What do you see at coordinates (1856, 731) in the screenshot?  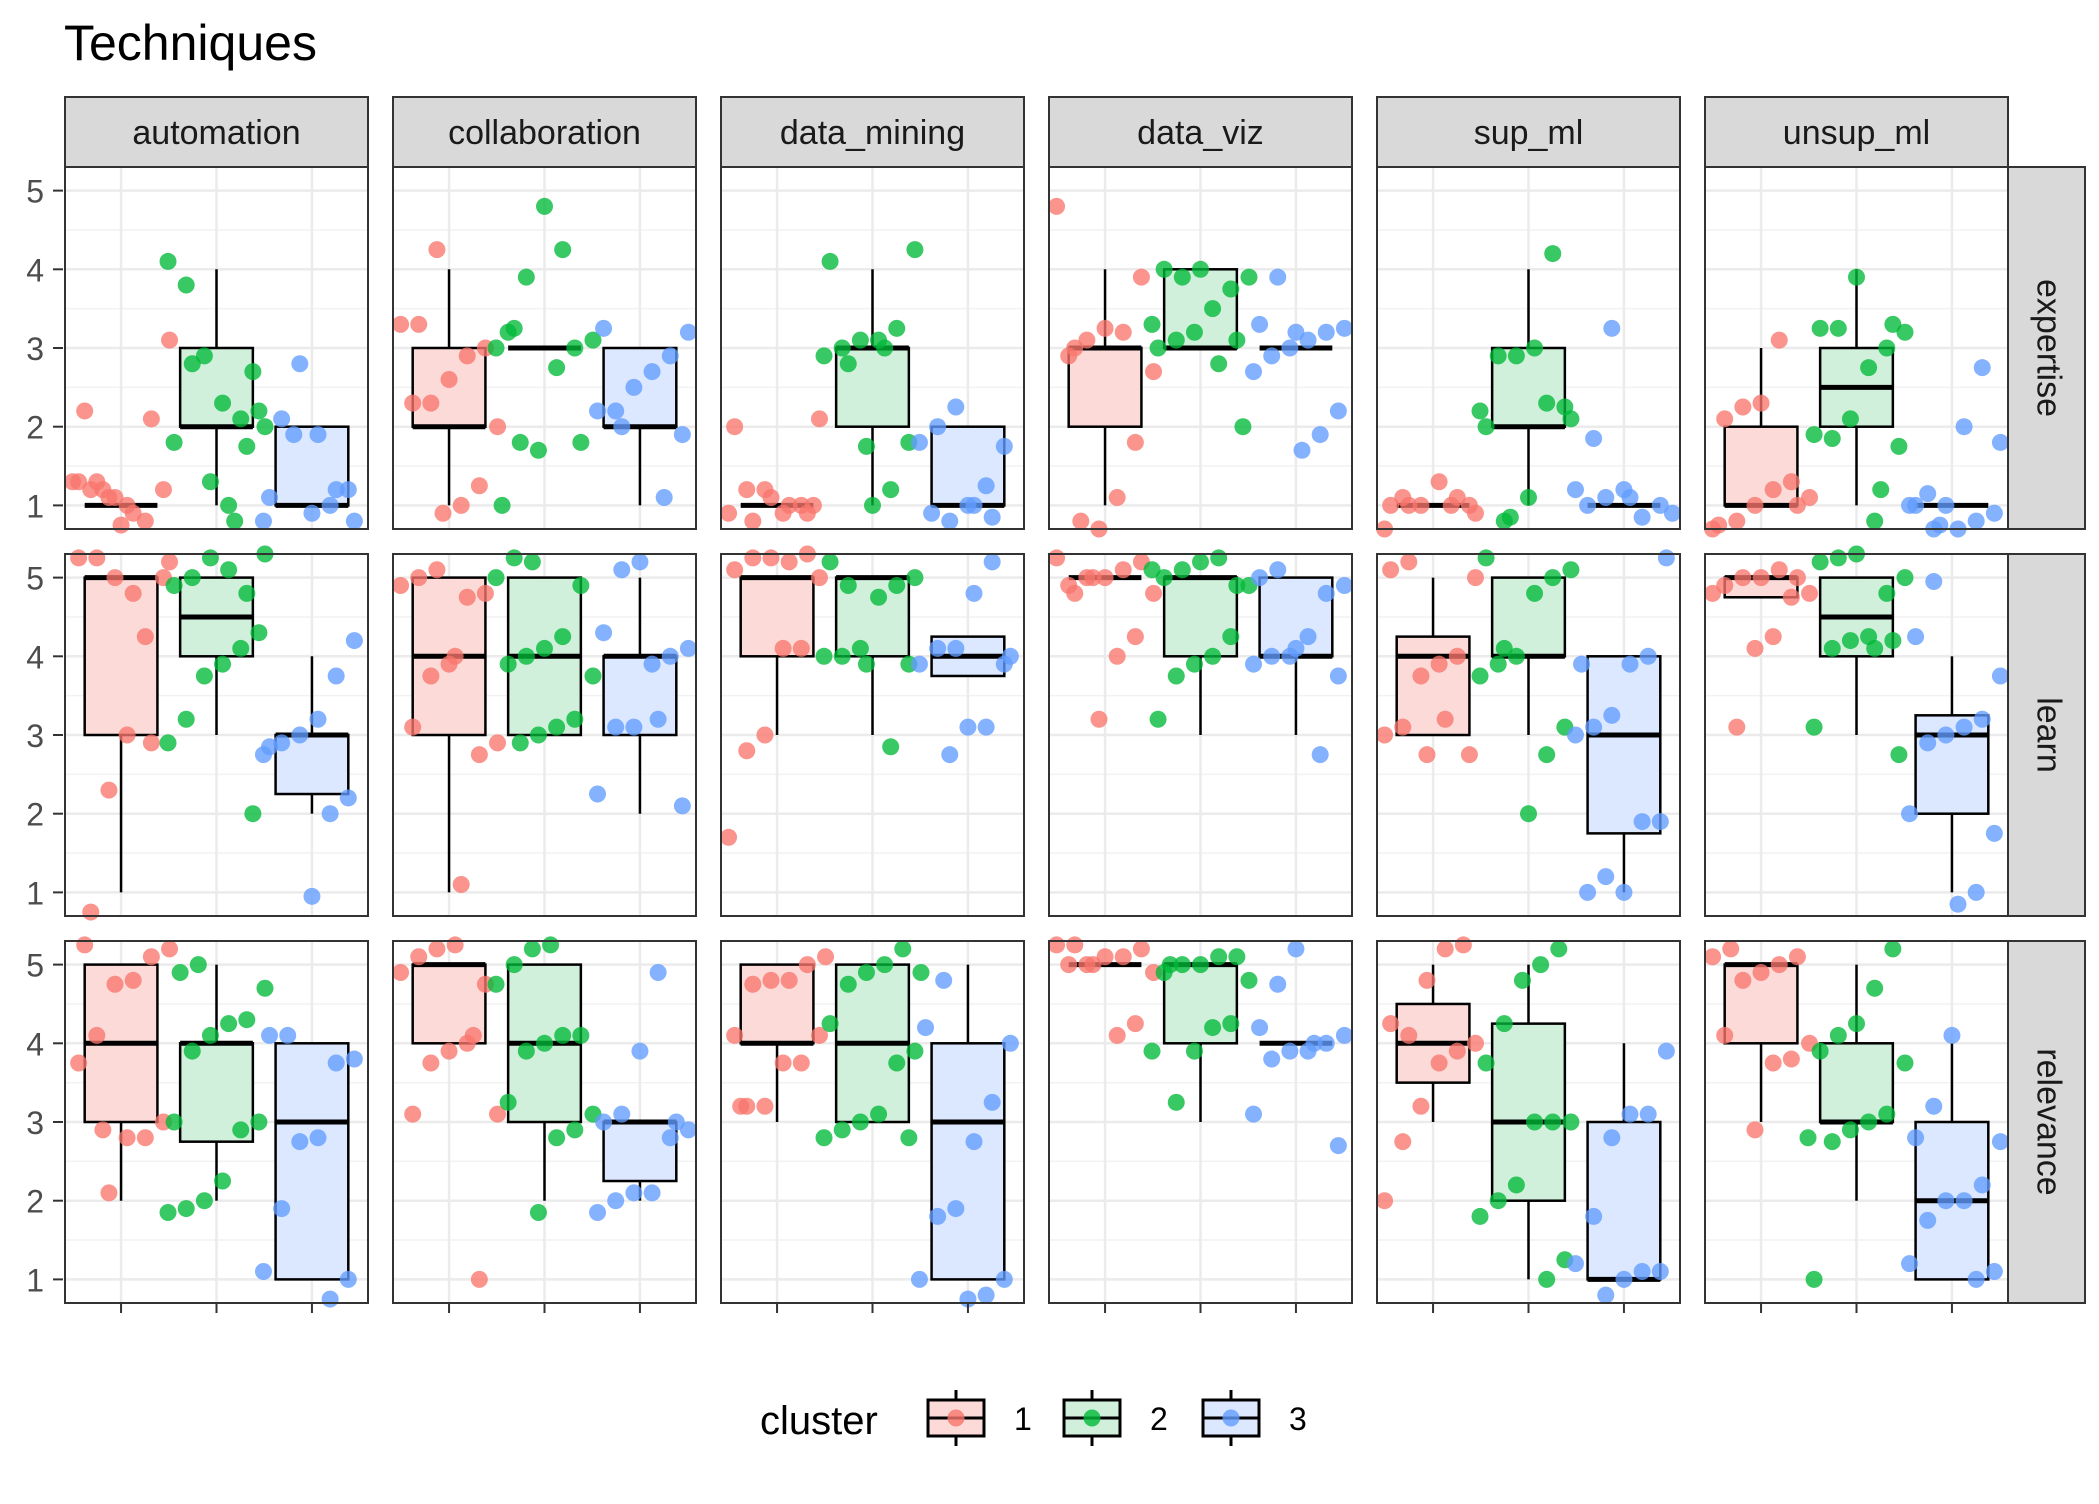 I see `panel-learn-unsup_ml` at bounding box center [1856, 731].